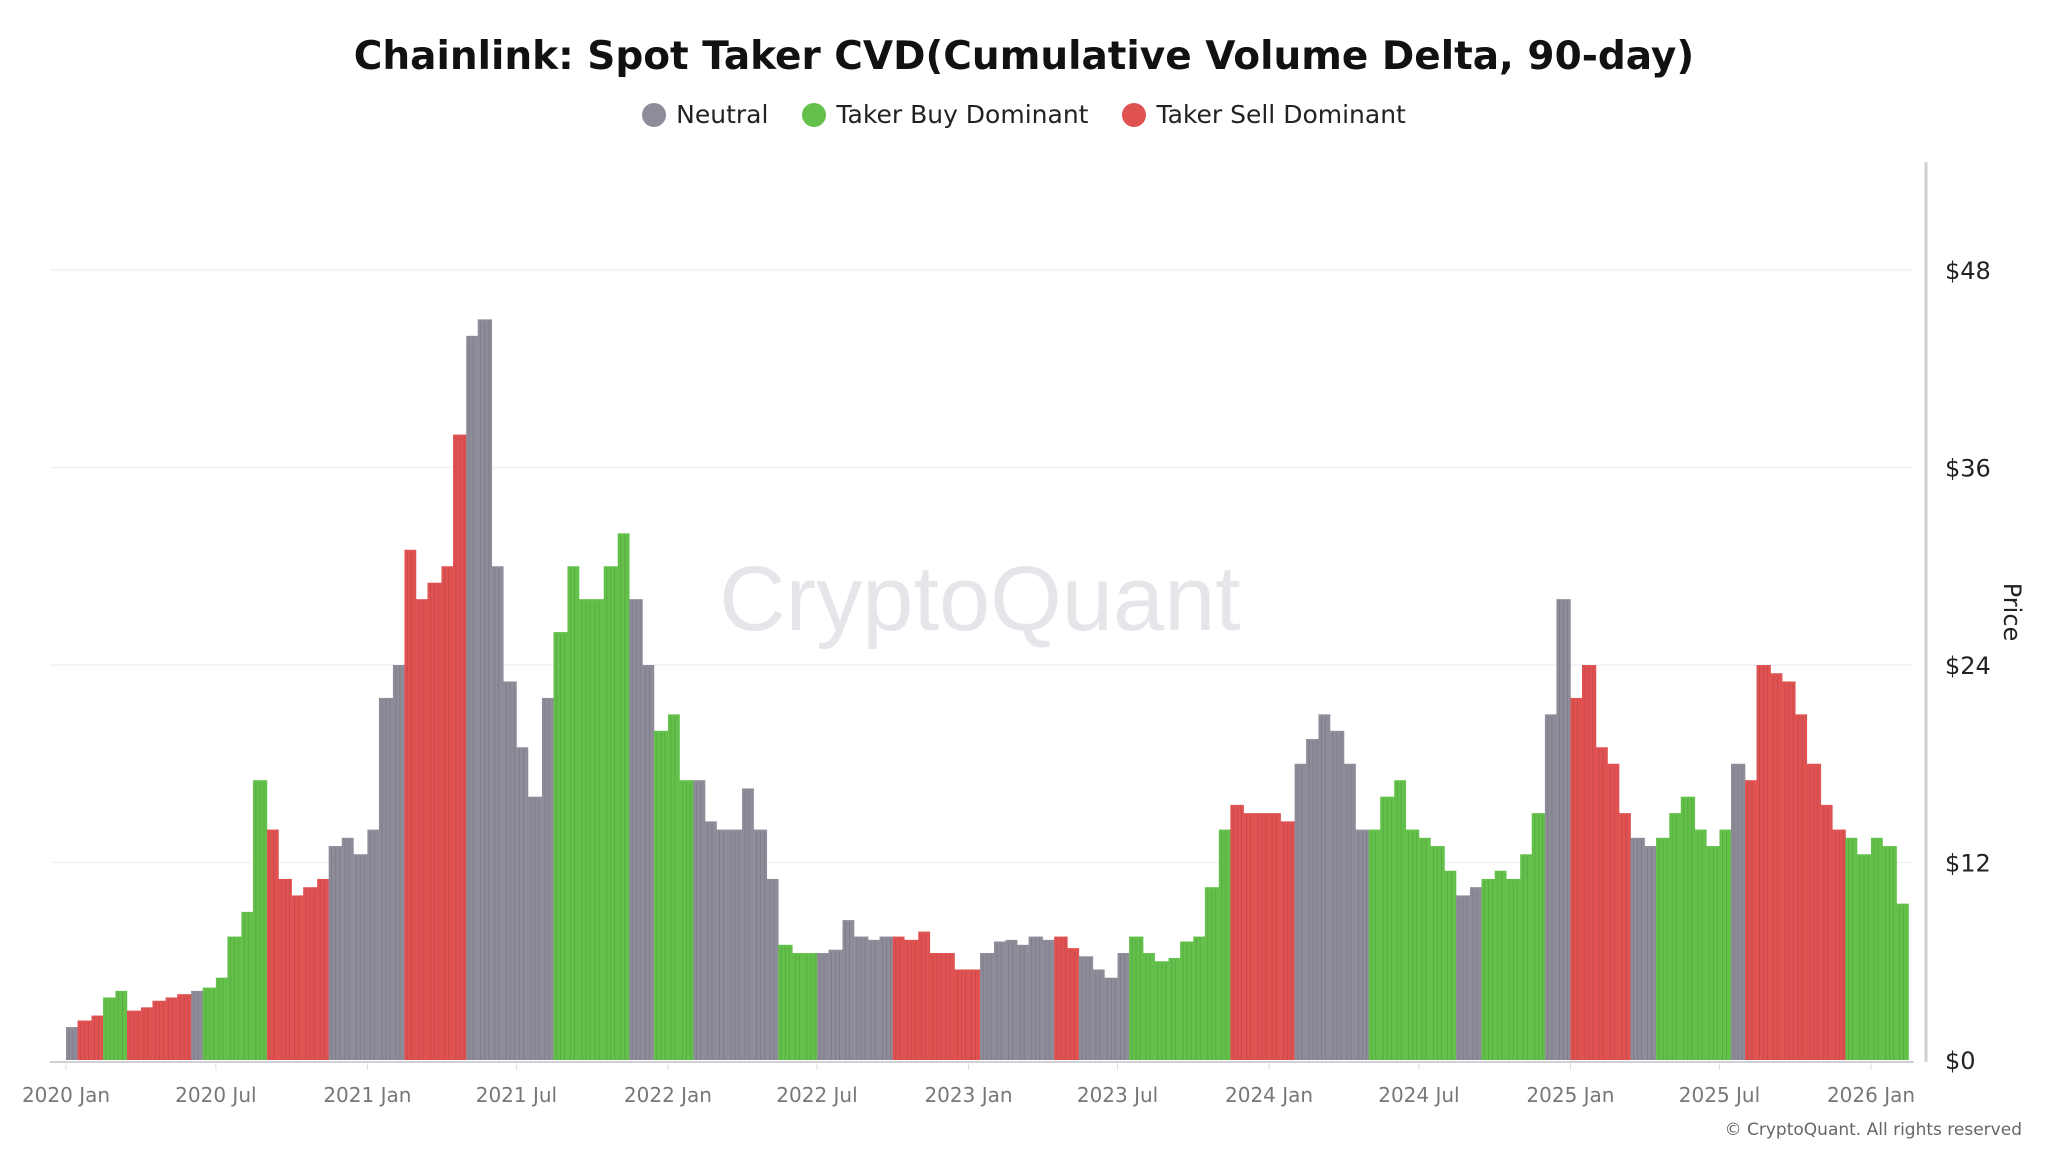 This screenshot has height=1152, width=2048. I want to click on legend-item-neutral: Neutral, so click(705, 114).